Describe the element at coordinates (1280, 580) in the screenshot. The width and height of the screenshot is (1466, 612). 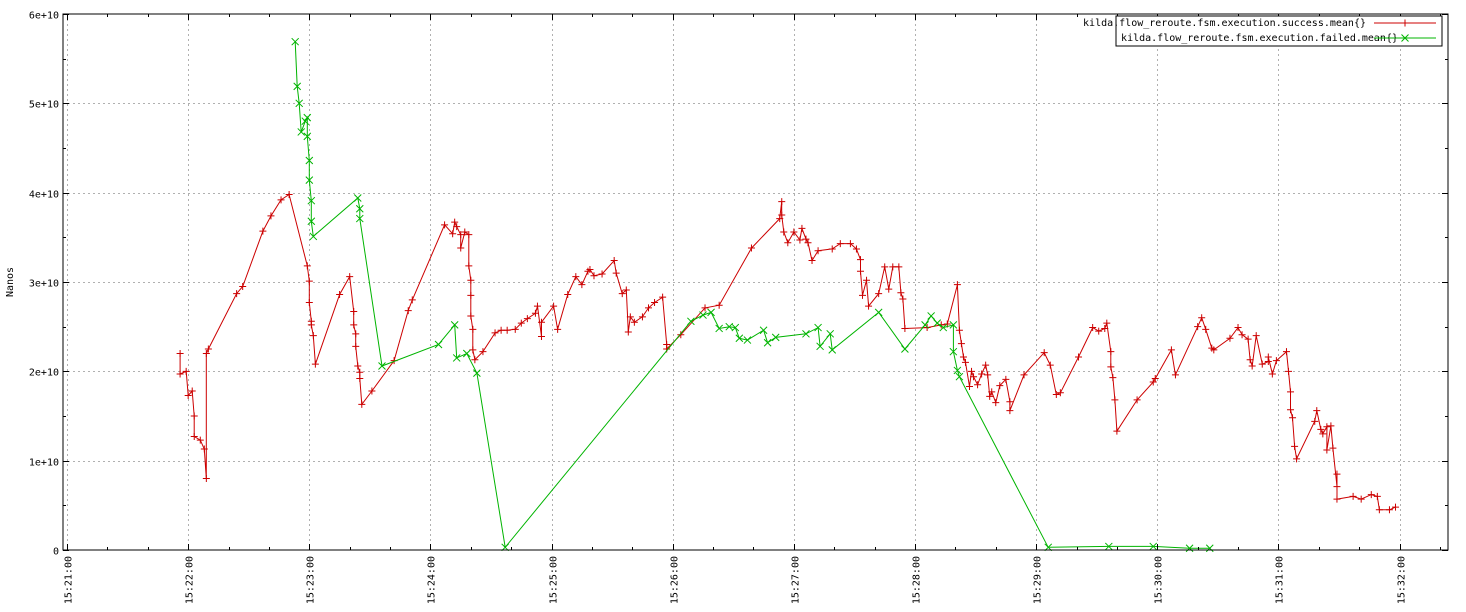
I see `x-tick-label: 15:31:00` at that location.